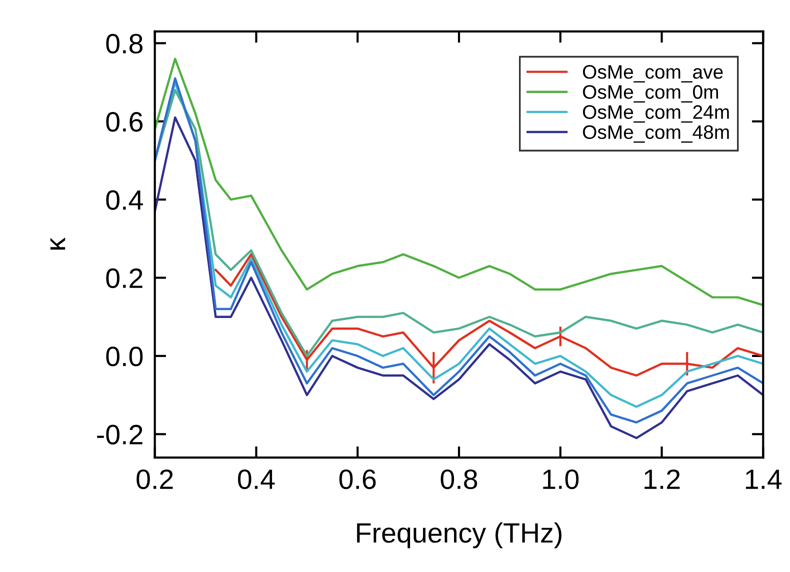  What do you see at coordinates (124, 44) in the screenshot?
I see `y-tick-label: 0.8` at bounding box center [124, 44].